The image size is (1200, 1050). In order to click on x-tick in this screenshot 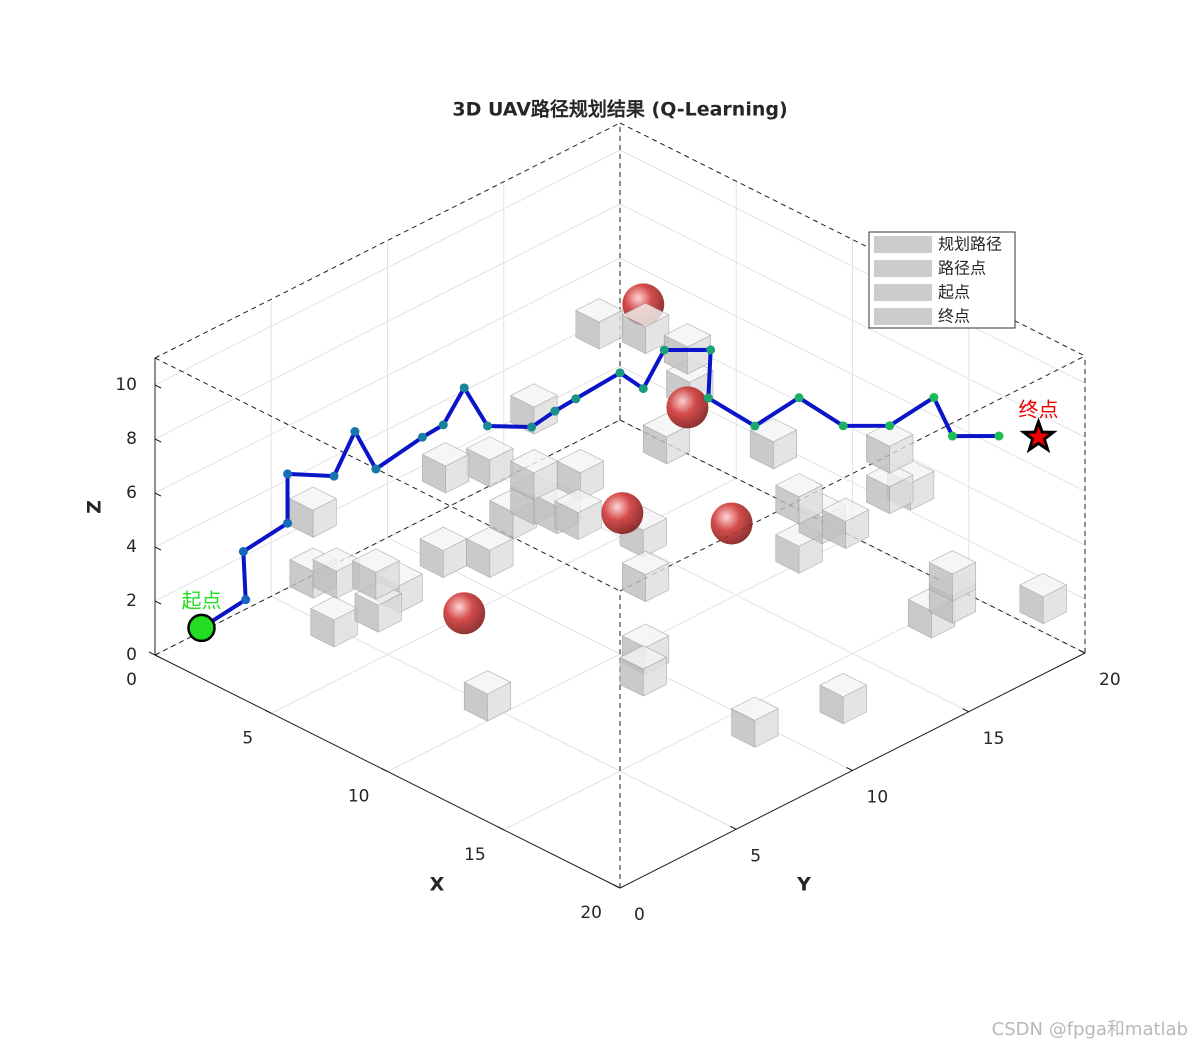, I will do `click(152, 653)`.